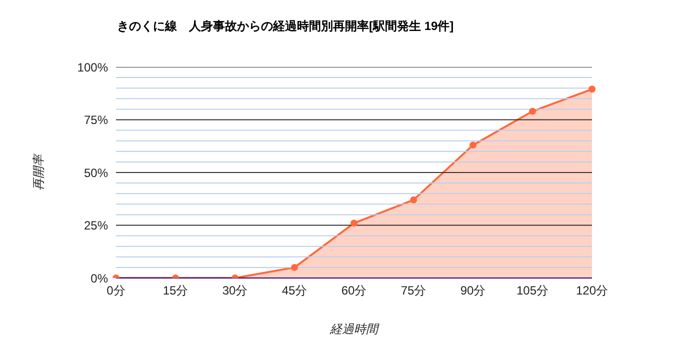 The image size is (700, 350). Describe the element at coordinates (116, 291) in the screenshot. I see `x-tick-label: 0分` at that location.